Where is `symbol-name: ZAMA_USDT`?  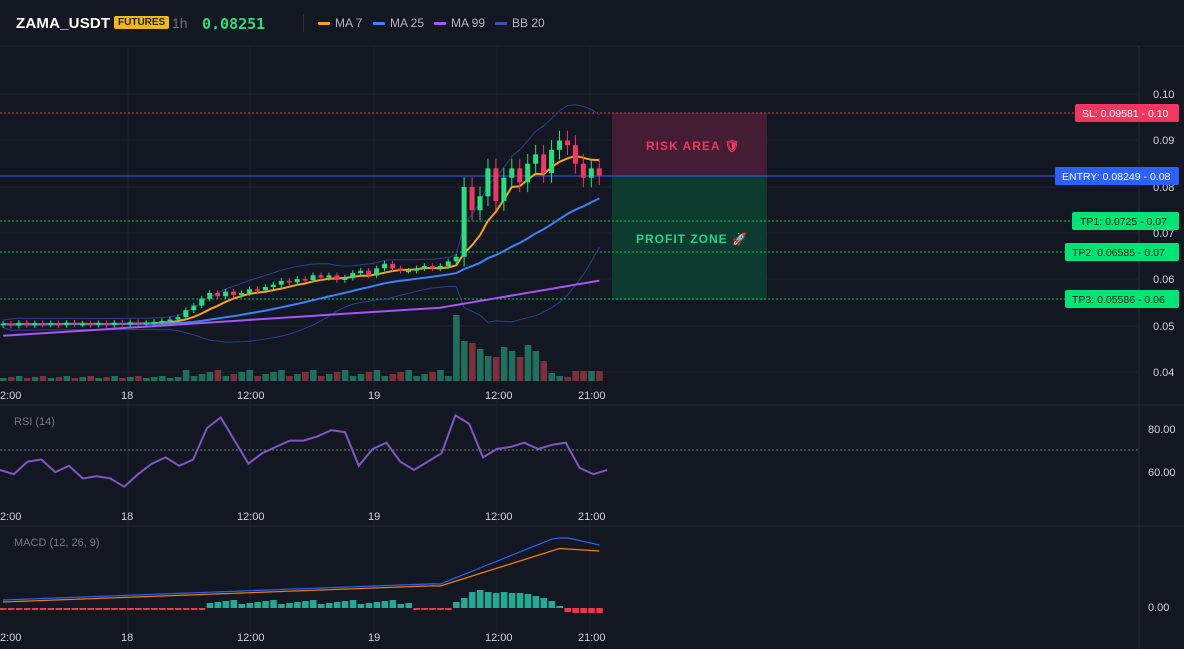 symbol-name: ZAMA_USDT is located at coordinates (63, 23).